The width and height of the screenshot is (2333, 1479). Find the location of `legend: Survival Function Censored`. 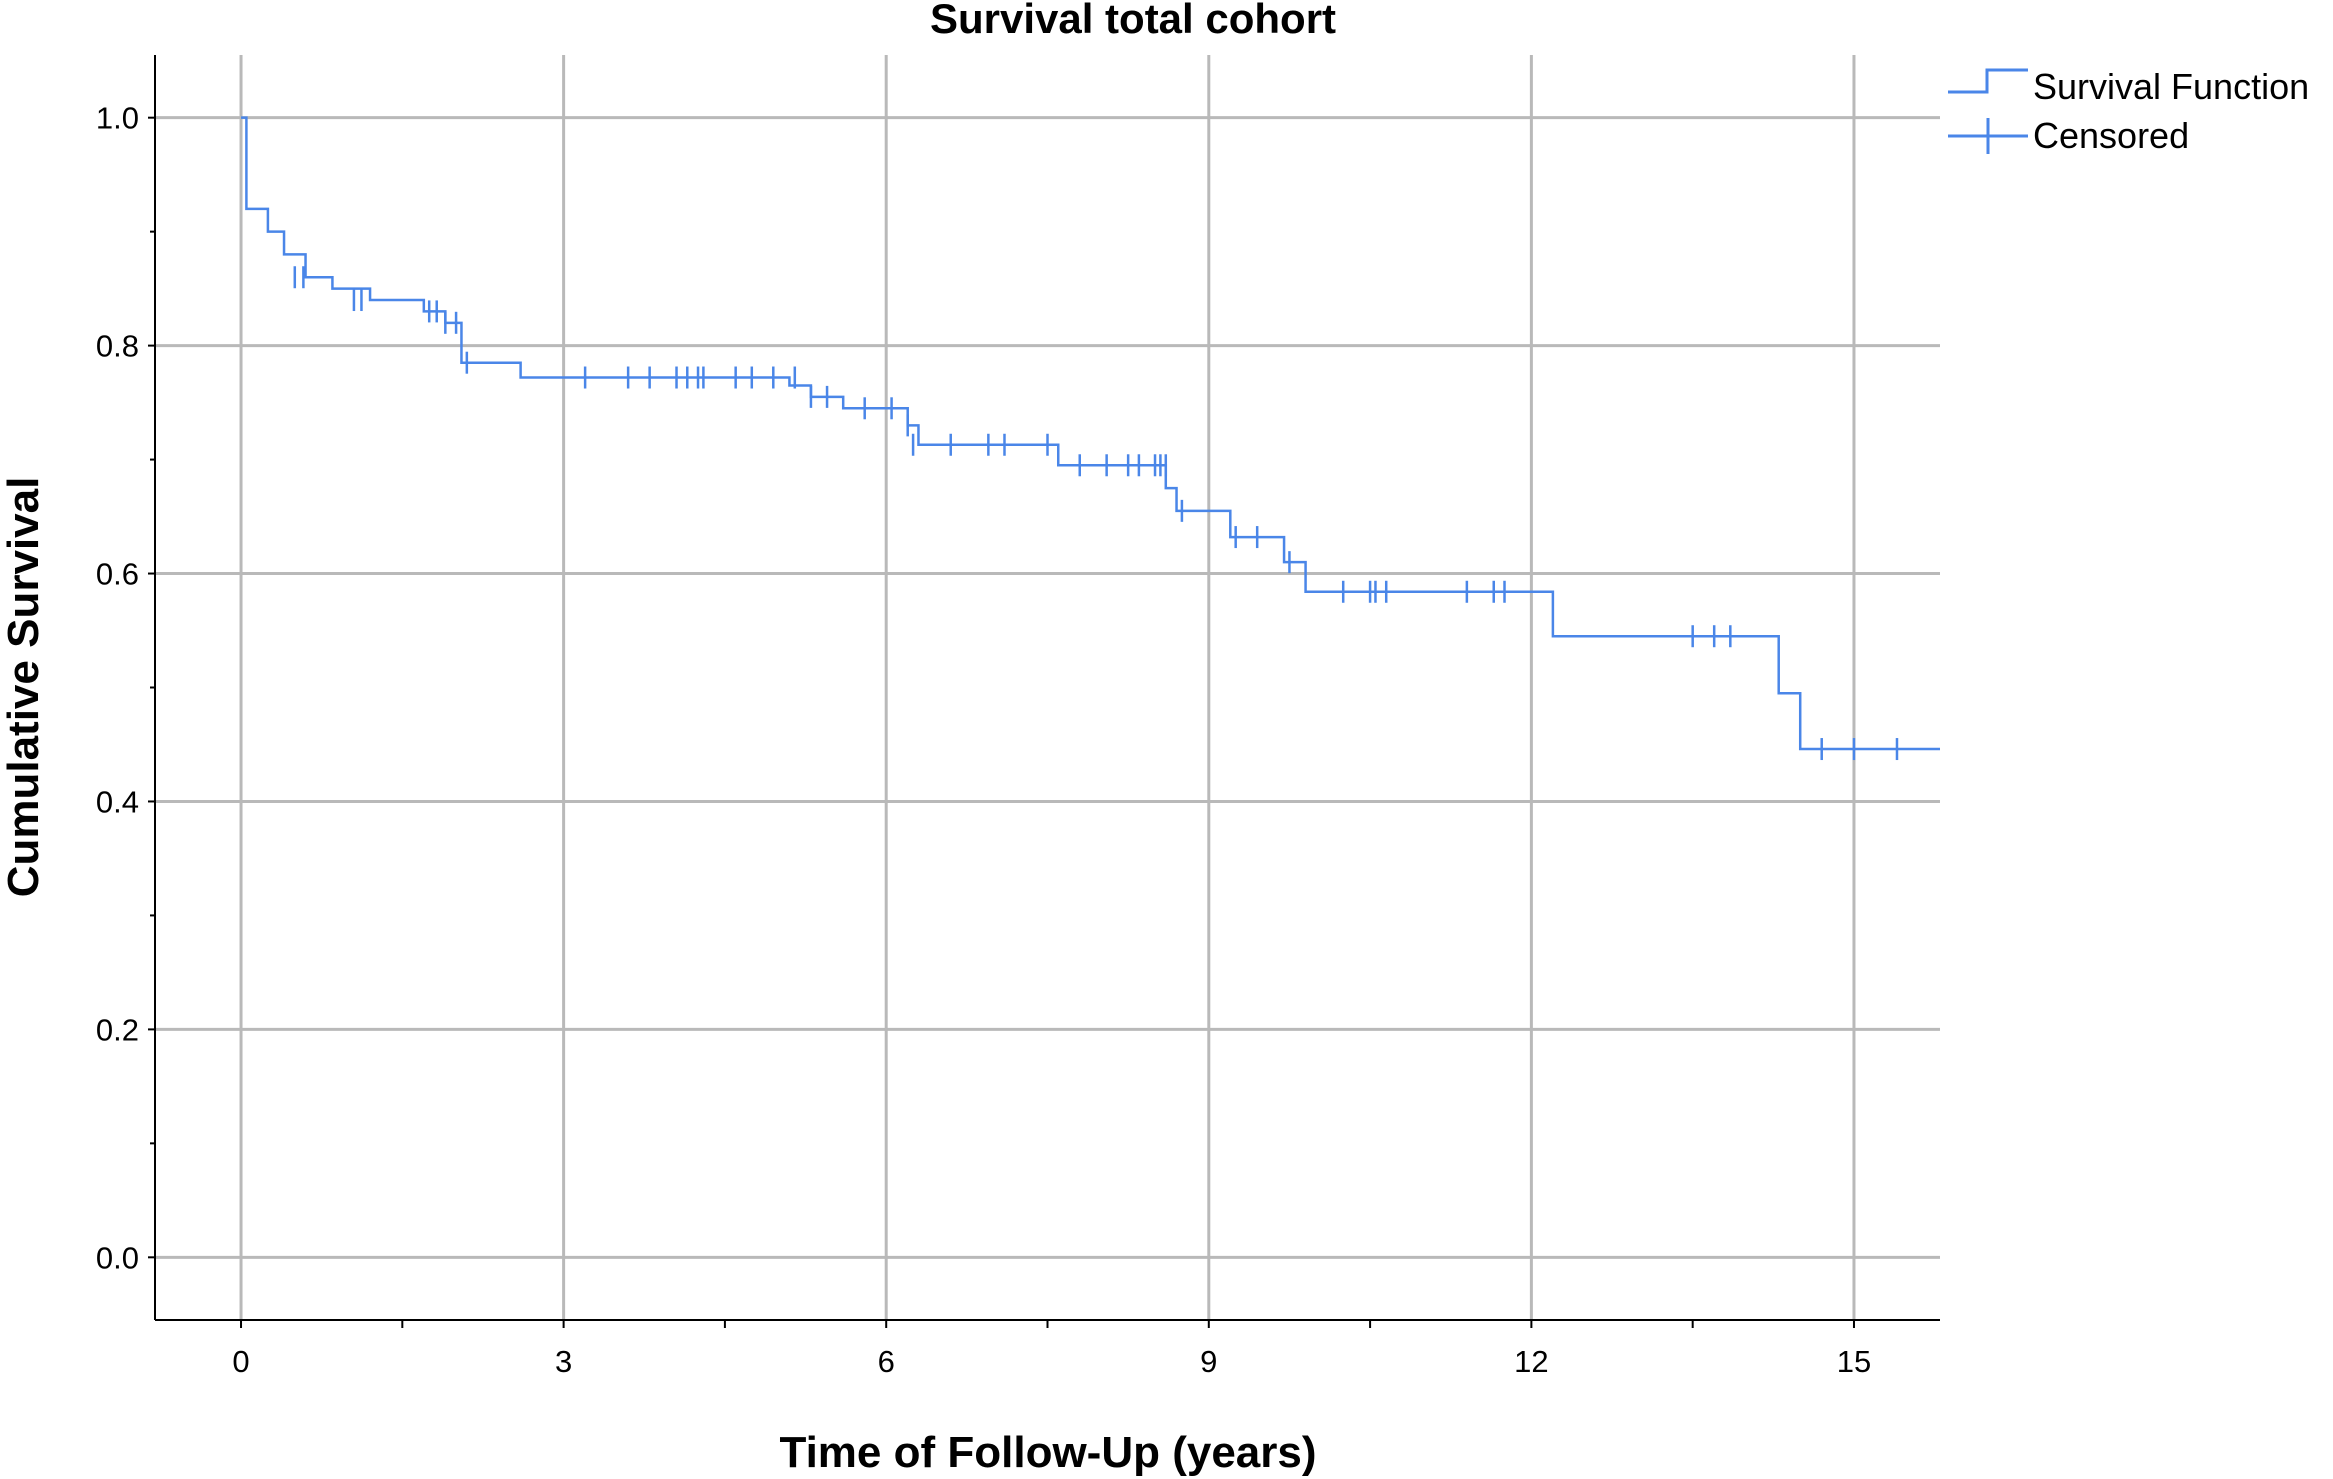

legend: Survival Function Censored is located at coordinates (2128, 111).